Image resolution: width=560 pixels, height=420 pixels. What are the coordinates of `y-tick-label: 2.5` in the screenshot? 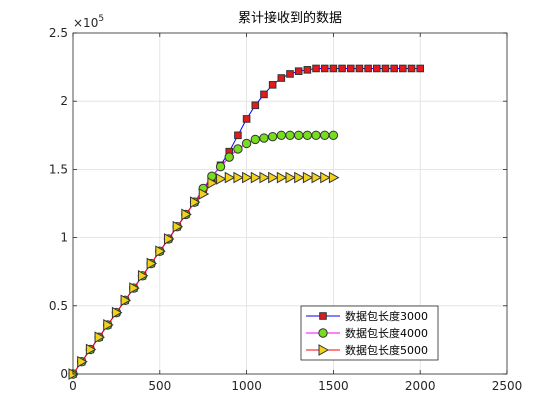 It's located at (58, 33).